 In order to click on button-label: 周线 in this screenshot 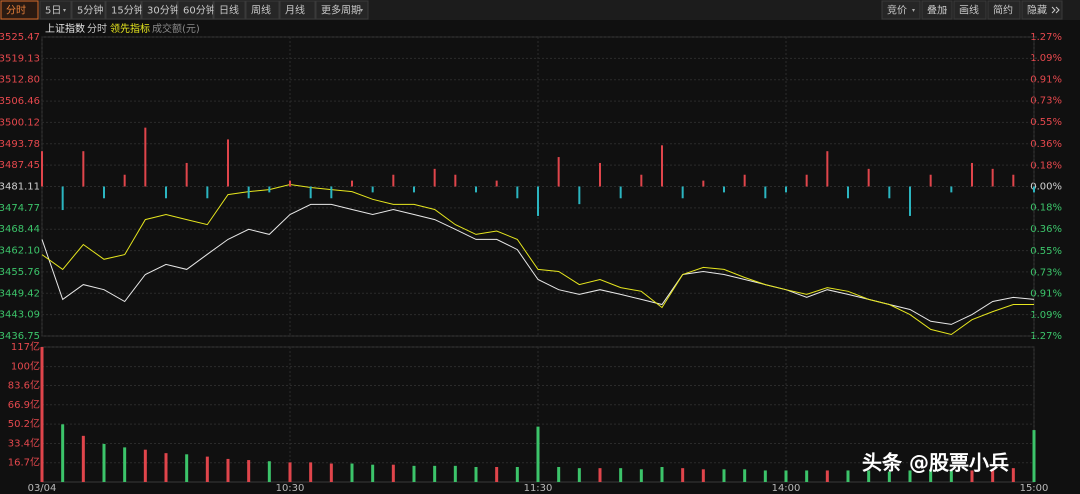, I will do `click(261, 10)`.